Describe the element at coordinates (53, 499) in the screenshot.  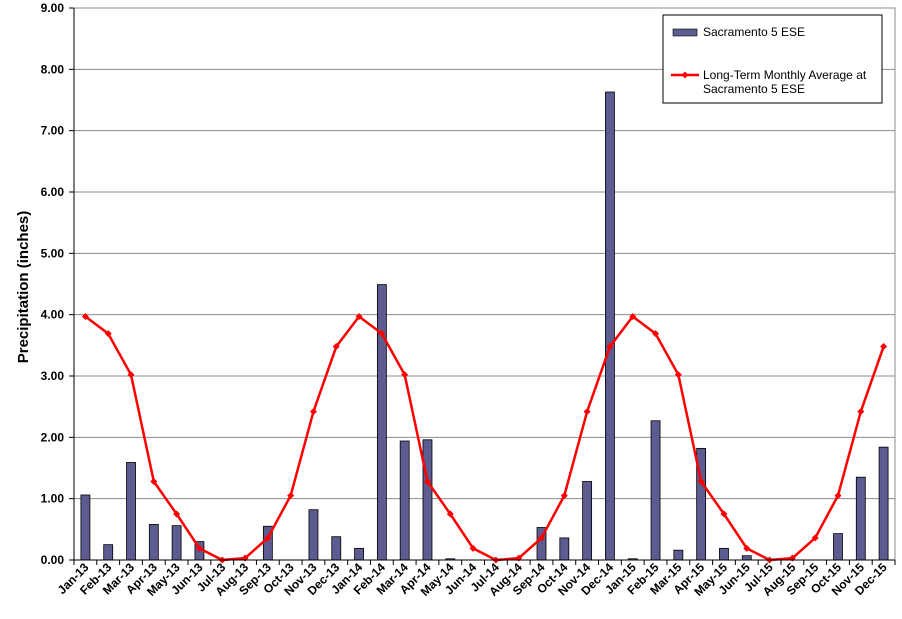
I see `y-tick-label: 1.00` at that location.